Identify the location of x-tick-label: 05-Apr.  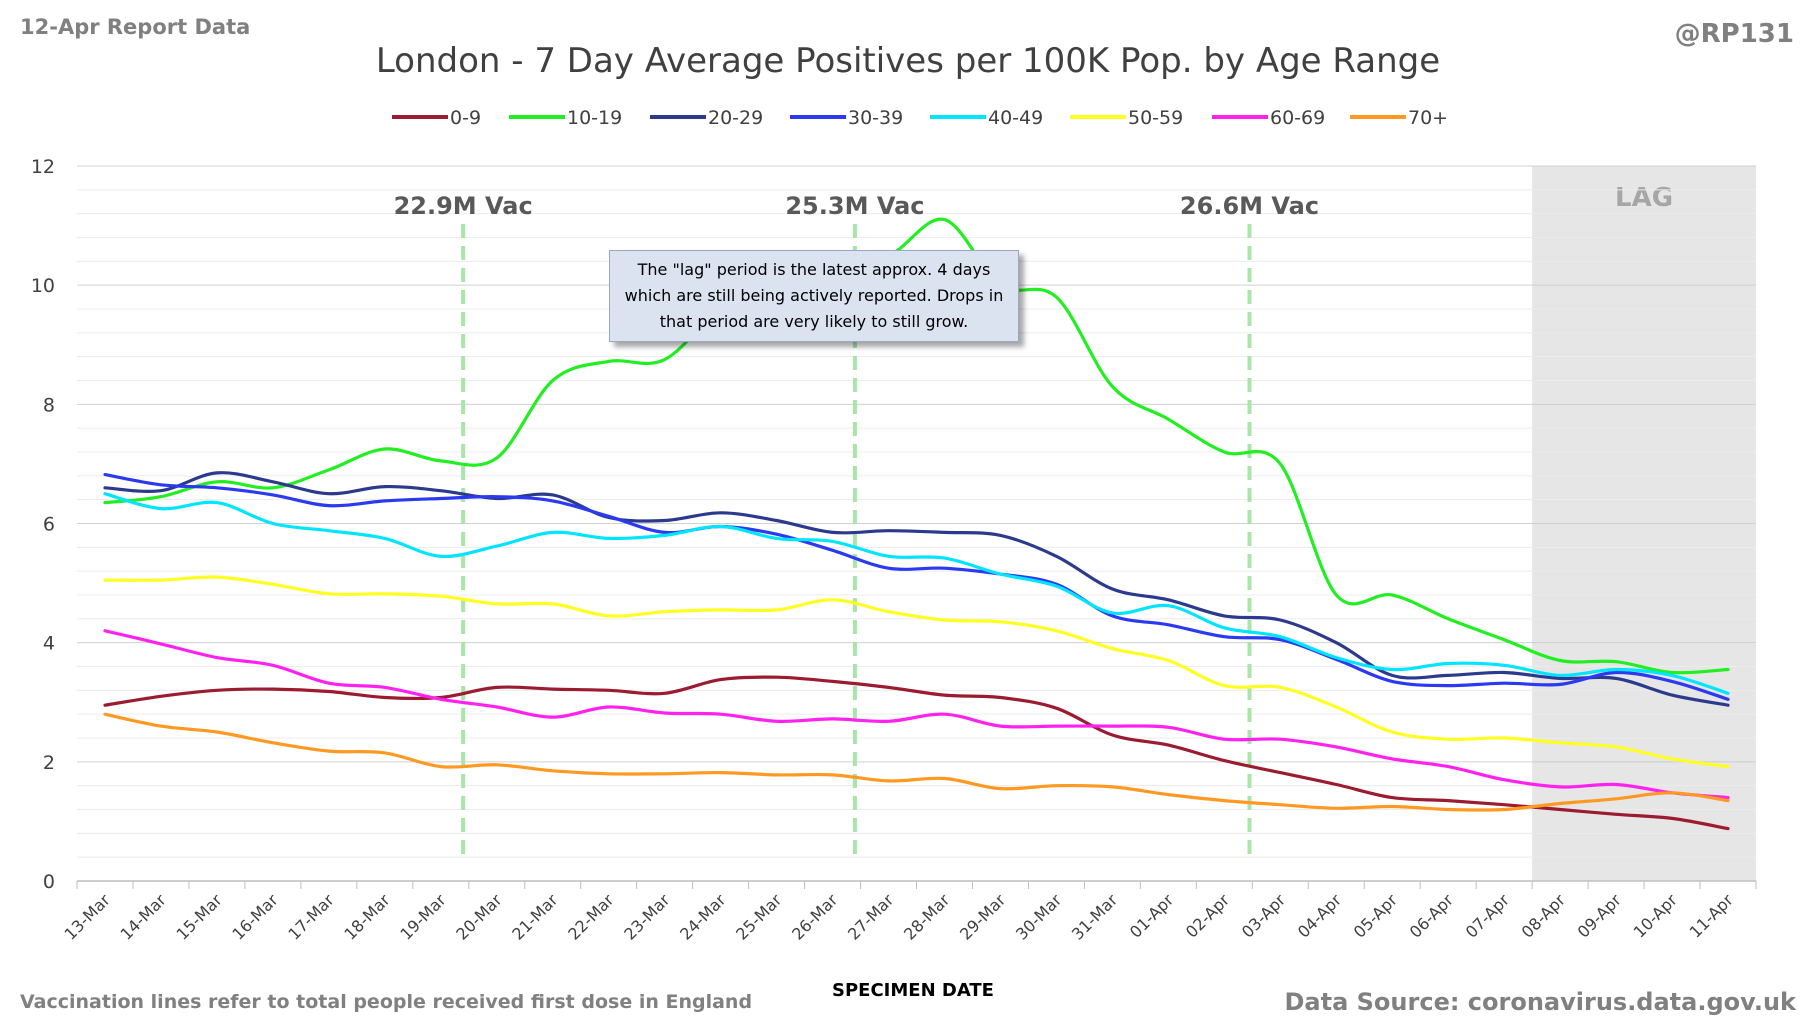
(1376, 916).